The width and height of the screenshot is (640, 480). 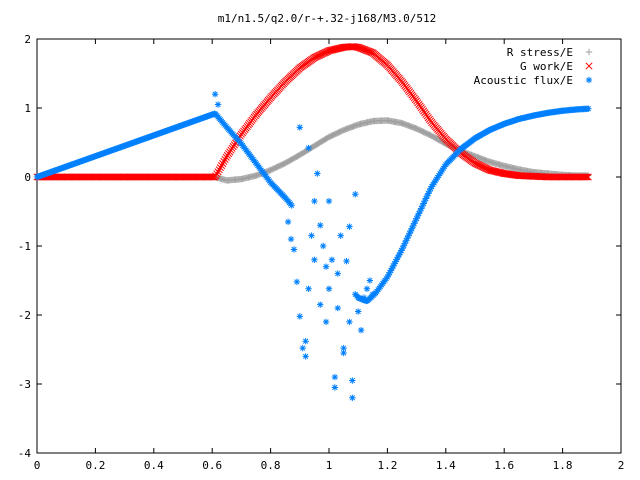 I want to click on x-tick-label: 0.4, so click(x=154, y=465).